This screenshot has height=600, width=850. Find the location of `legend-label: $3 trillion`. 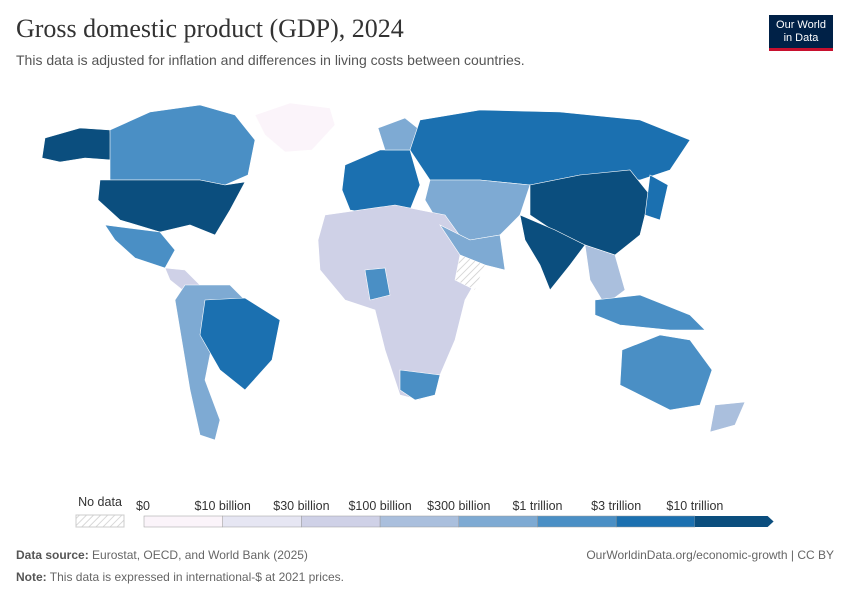

legend-label: $3 trillion is located at coordinates (616, 506).